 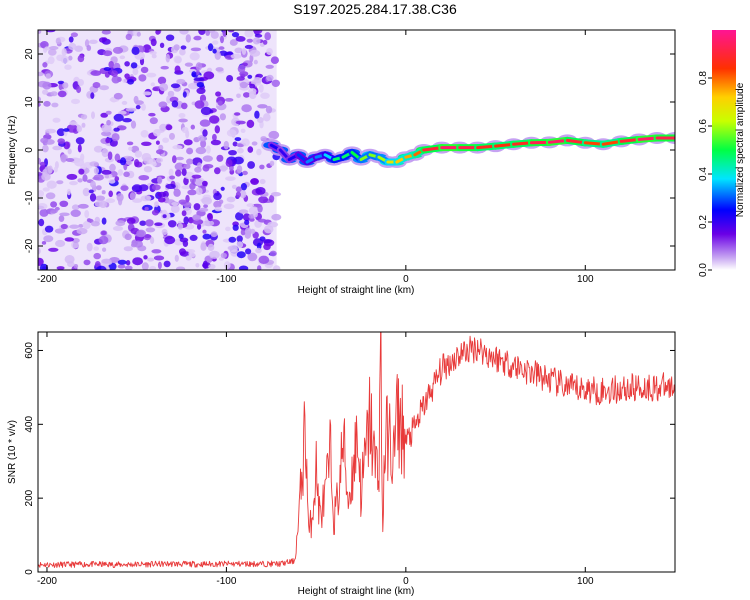 What do you see at coordinates (356, 290) in the screenshot?
I see `spectrogram-x-label: Height of straight line (km)` at bounding box center [356, 290].